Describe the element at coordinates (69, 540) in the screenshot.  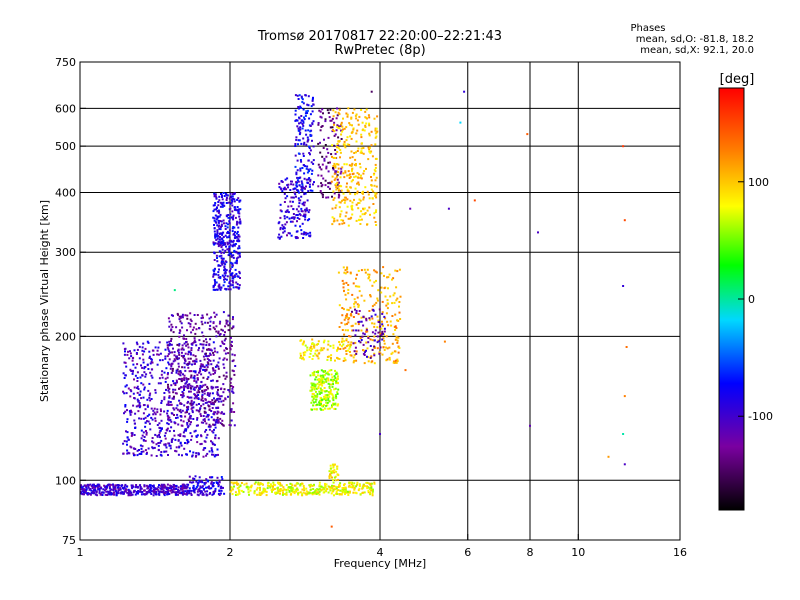
I see `y-tick-label: 75` at that location.